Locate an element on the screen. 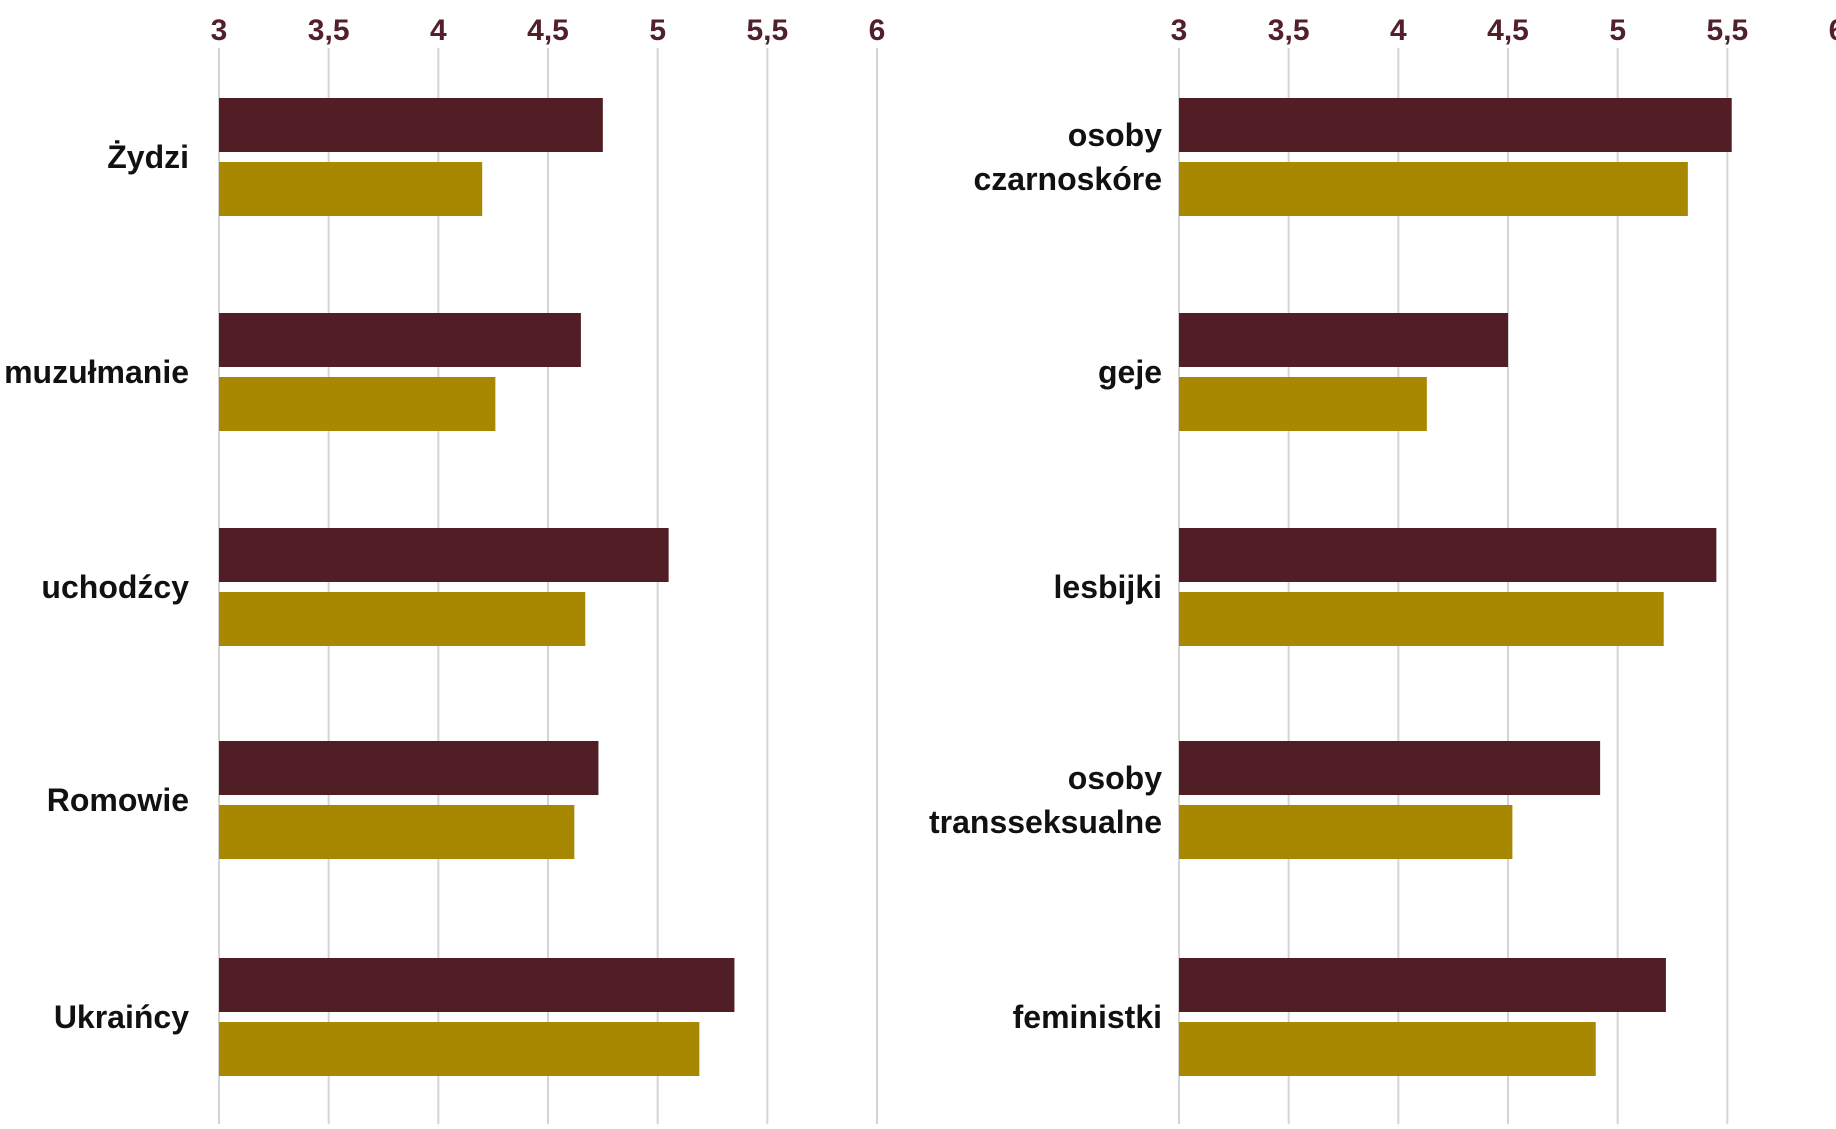 This screenshot has height=1129, width=1836. category-label-line: Ukraińcy is located at coordinates (121, 1017).